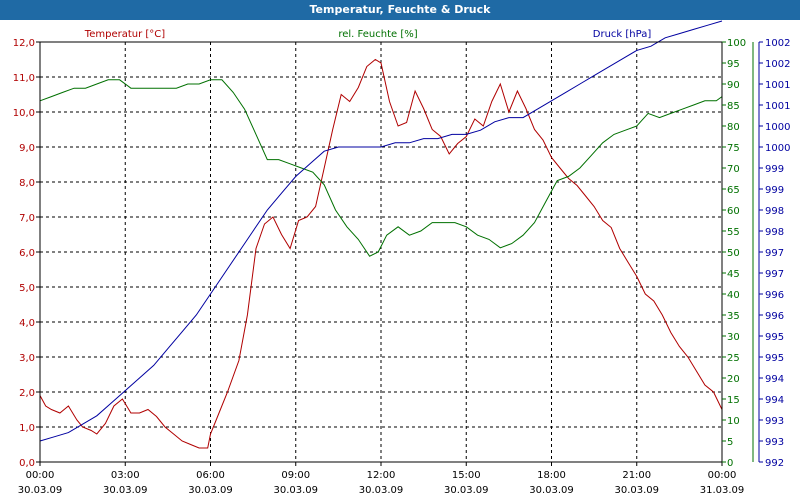  Describe the element at coordinates (733, 169) in the screenshot. I see `humidity-tick-label: 70` at that location.